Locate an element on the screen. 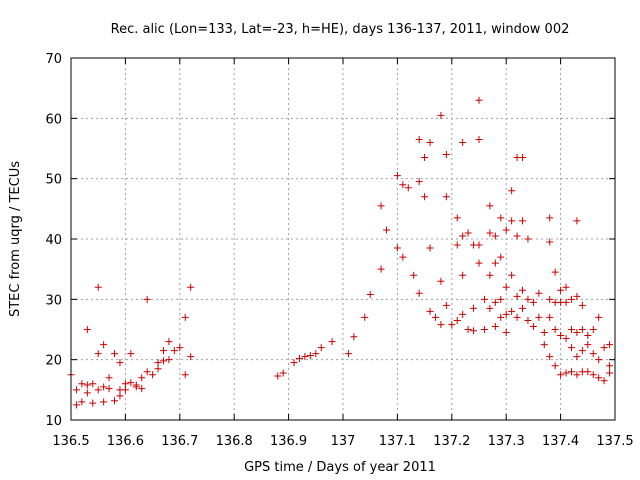 This screenshot has width=640, height=480. x-tick-label: 137.3 is located at coordinates (506, 441).